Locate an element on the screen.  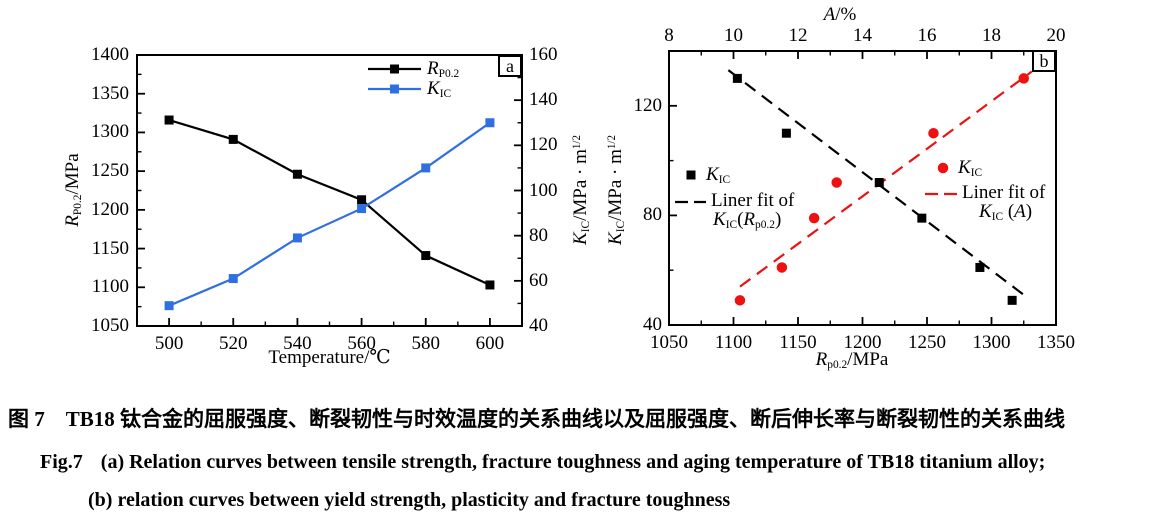
panel-label-a: a is located at coordinates (510, 66).